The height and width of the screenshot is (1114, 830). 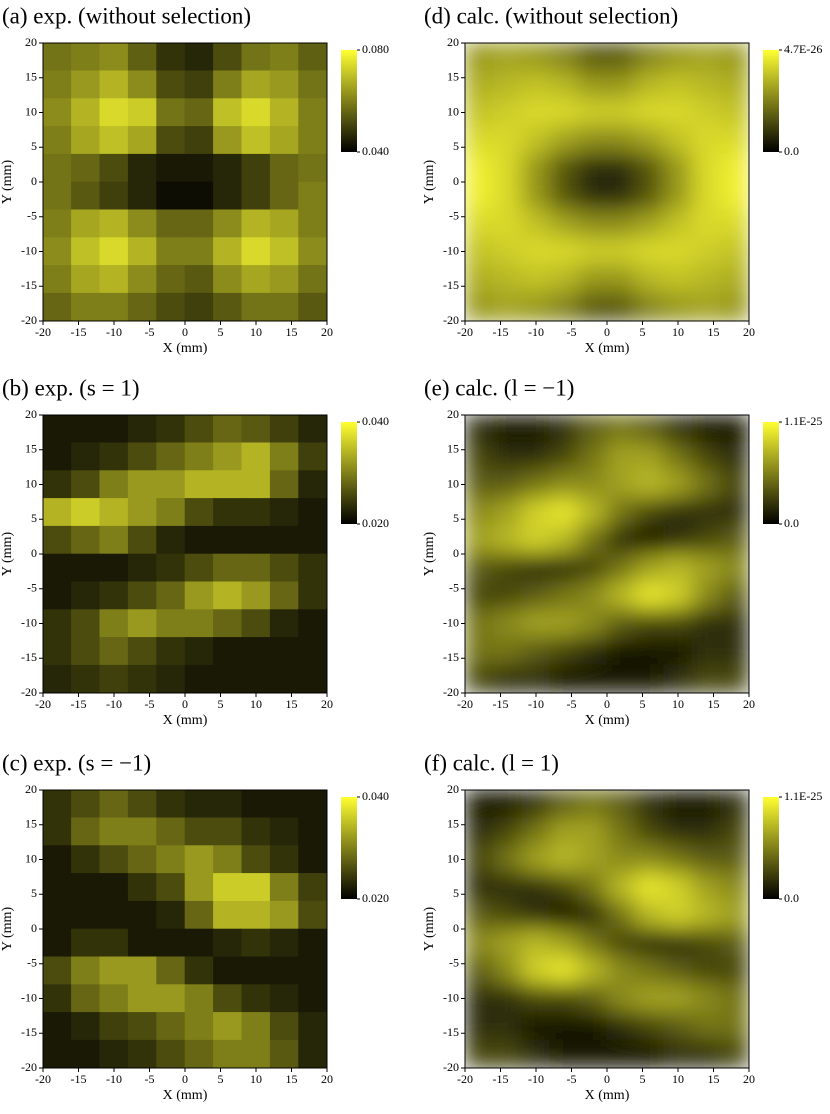 I want to click on panel-title: (d) calc. (without selection), so click(x=551, y=15).